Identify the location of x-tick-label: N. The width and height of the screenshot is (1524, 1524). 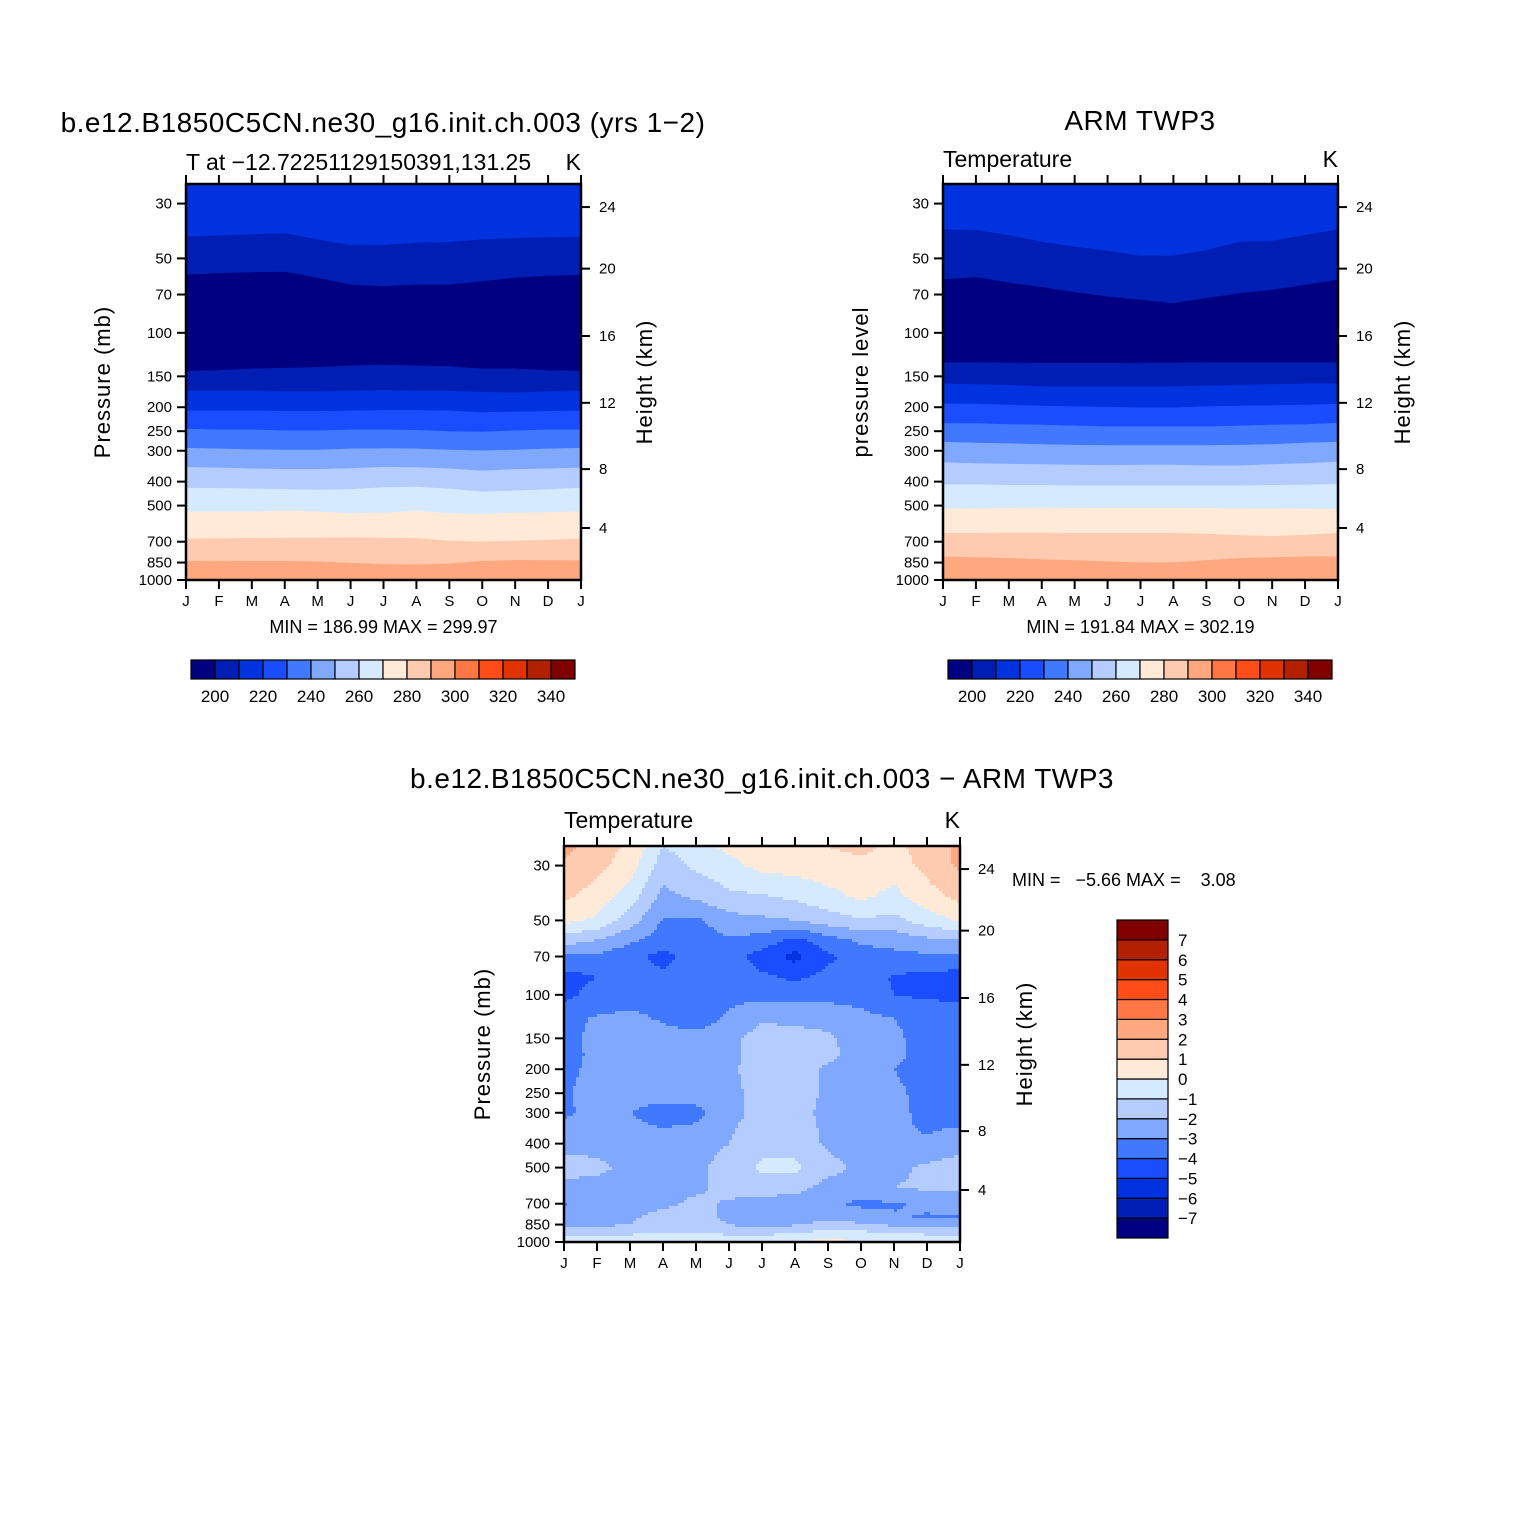
(1272, 601).